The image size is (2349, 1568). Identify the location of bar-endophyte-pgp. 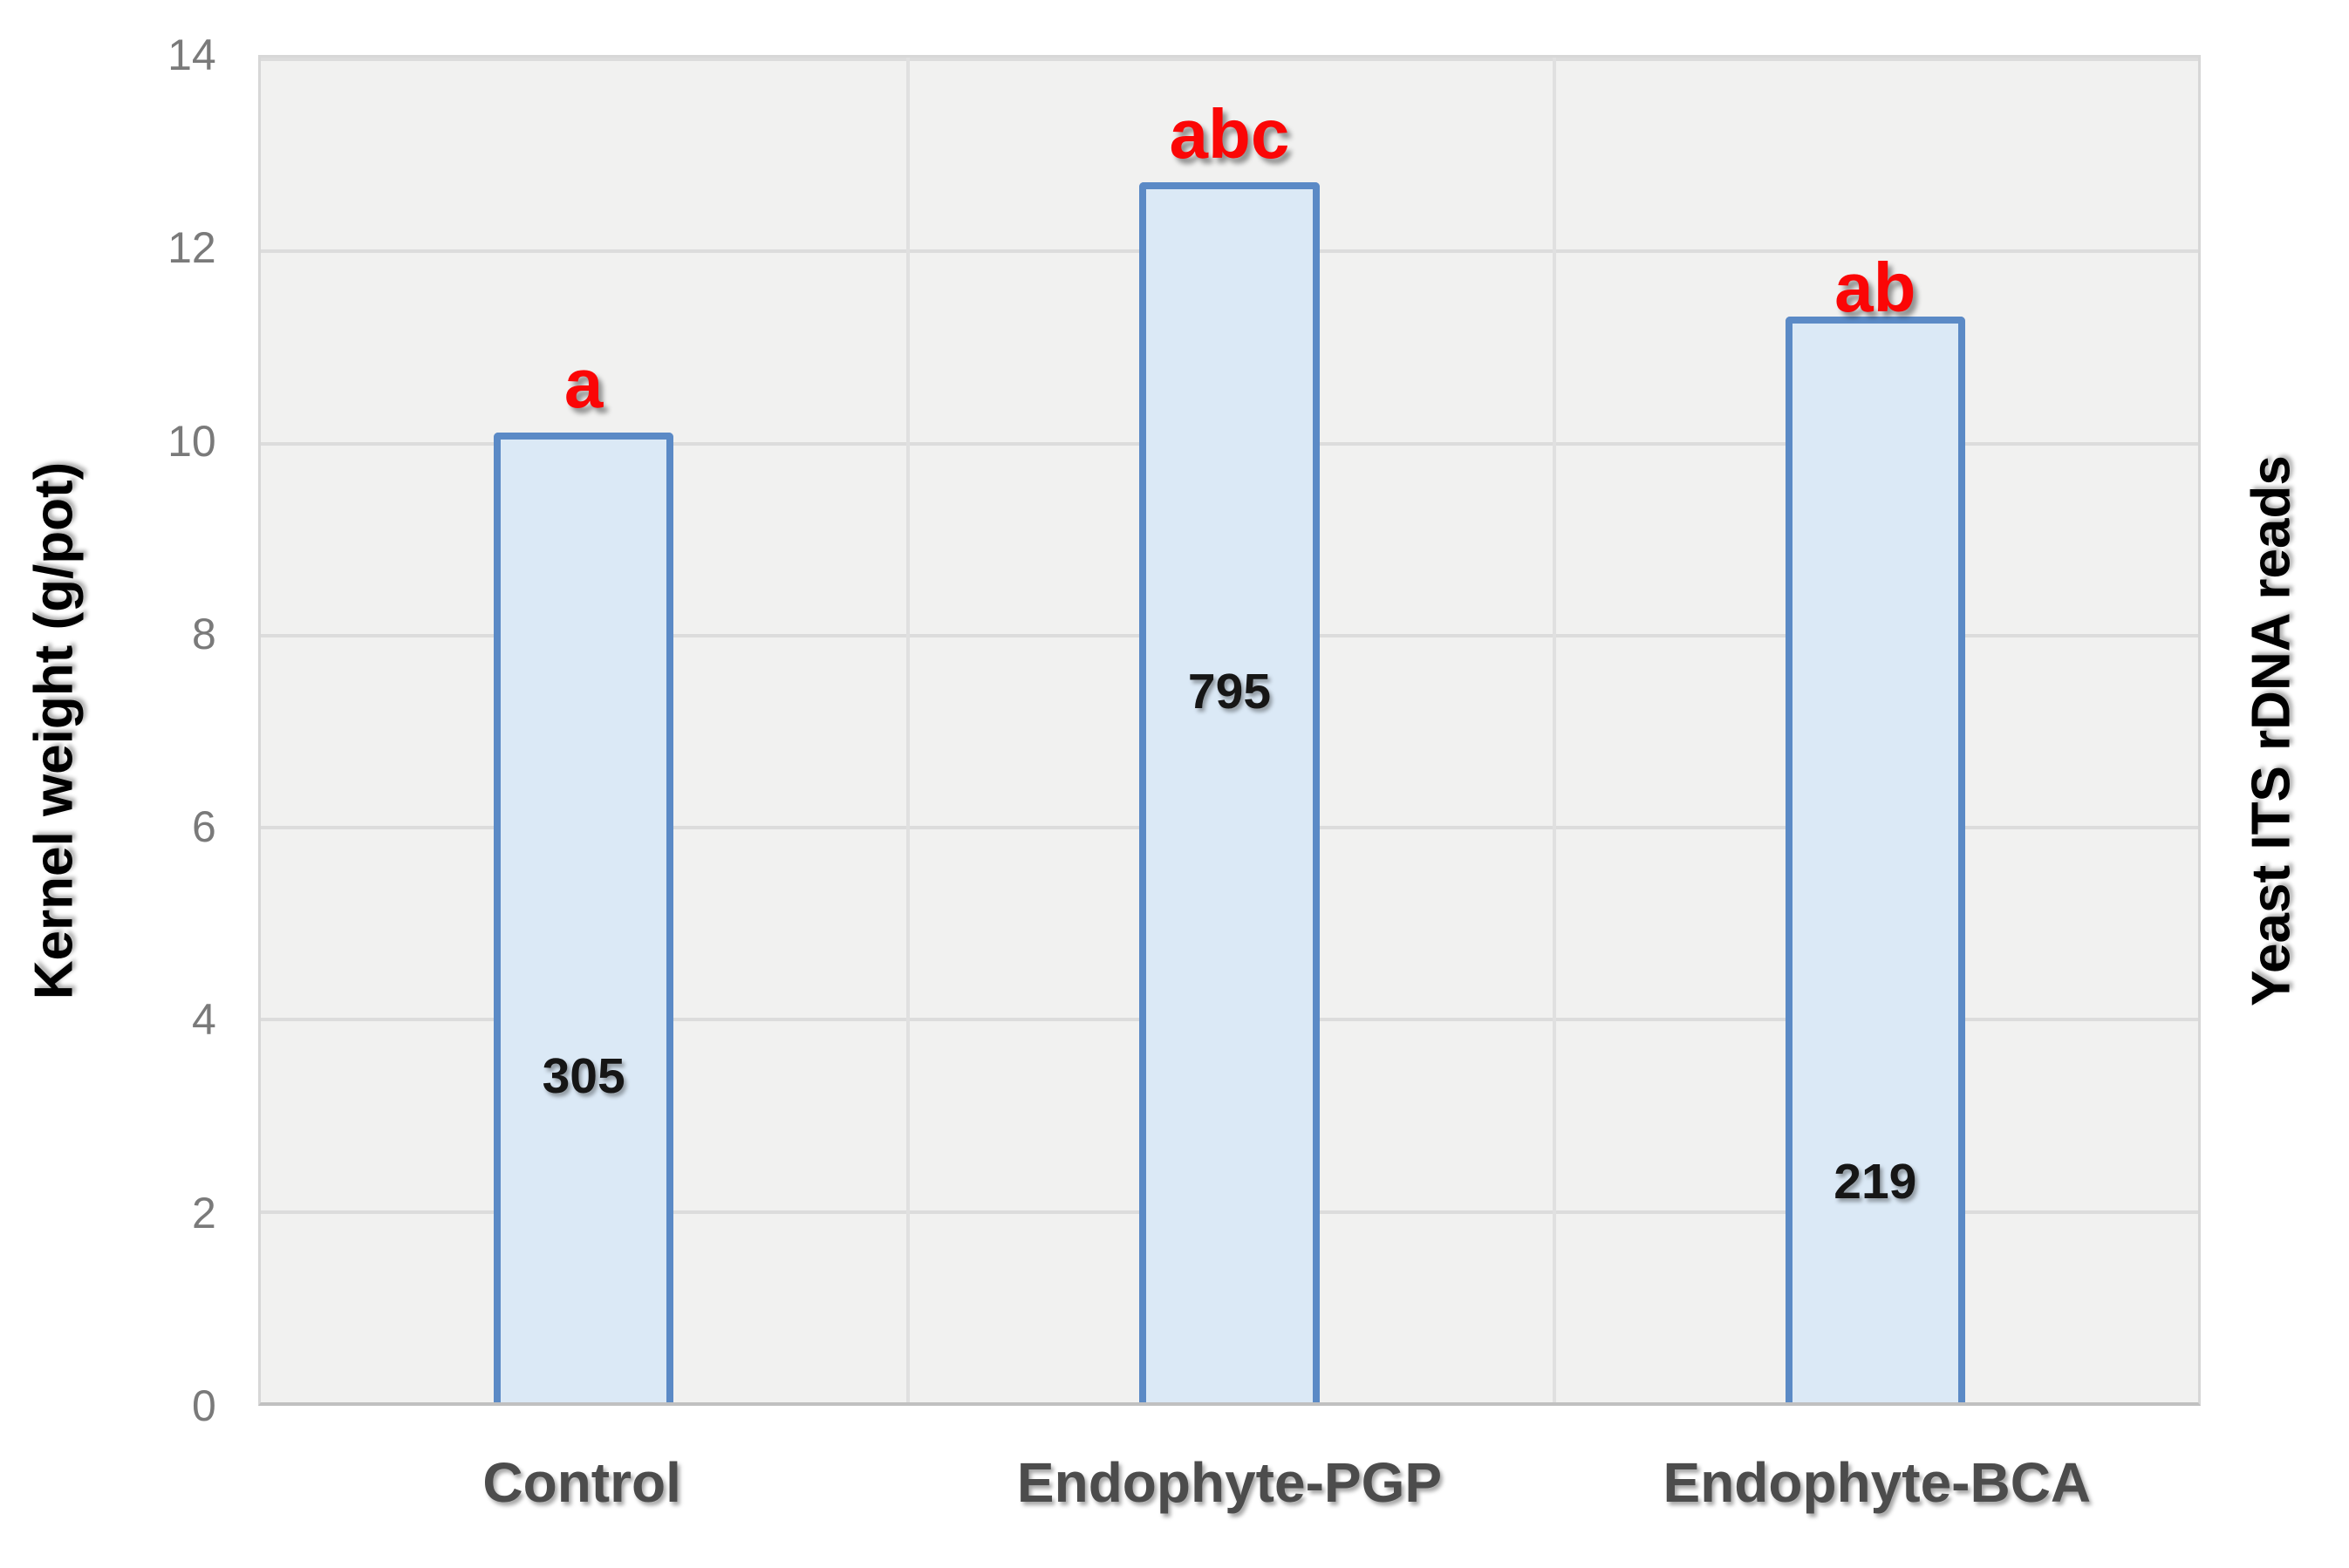
(1229, 792).